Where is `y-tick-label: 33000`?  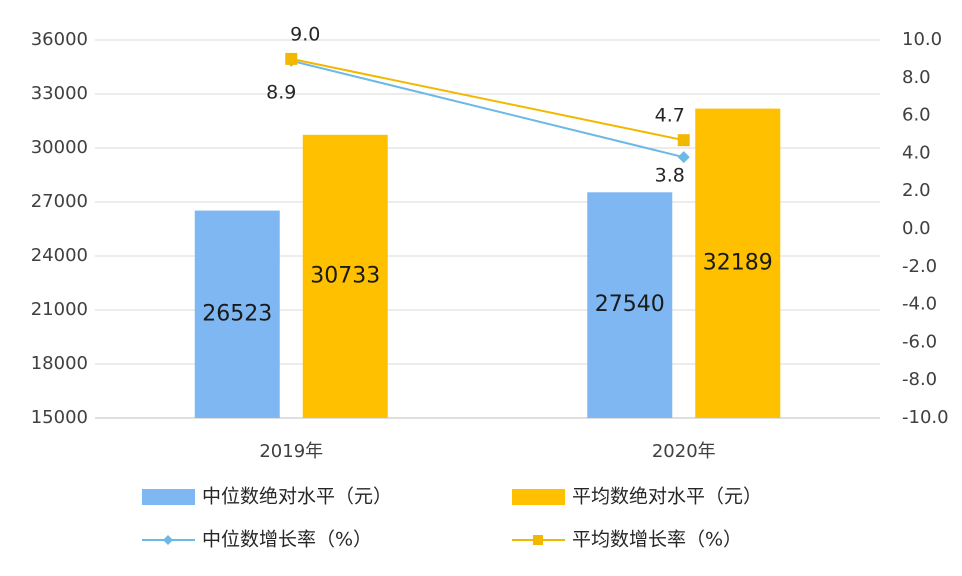 y-tick-label: 33000 is located at coordinates (59, 93).